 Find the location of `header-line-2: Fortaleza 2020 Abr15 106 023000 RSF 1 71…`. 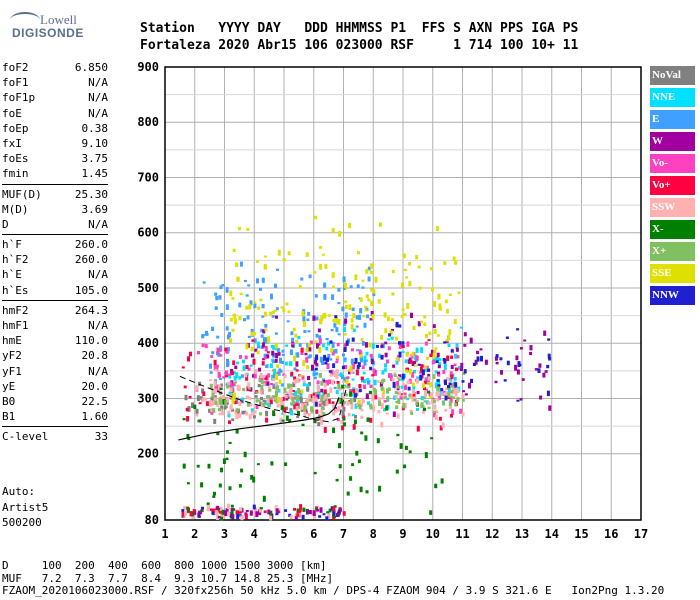

header-line-2: Fortaleza 2020 Abr15 106 023000 RSF 1 71… is located at coordinates (359, 45).